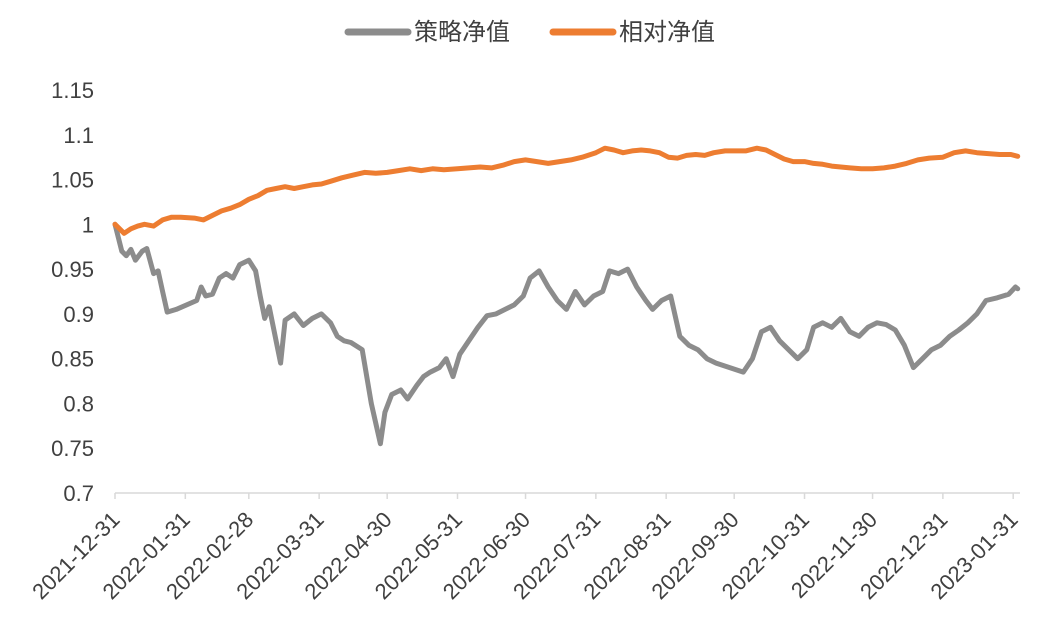 The image size is (1047, 627). Describe the element at coordinates (78, 135) in the screenshot. I see `y-tick-label: 1.1` at that location.